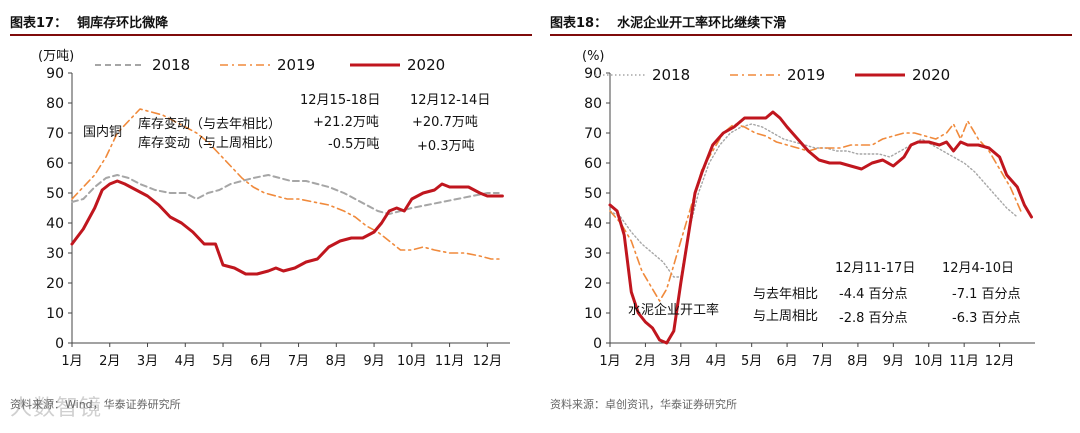 The image size is (1080, 433). I want to click on y-unit-label: (万吨), so click(56, 56).